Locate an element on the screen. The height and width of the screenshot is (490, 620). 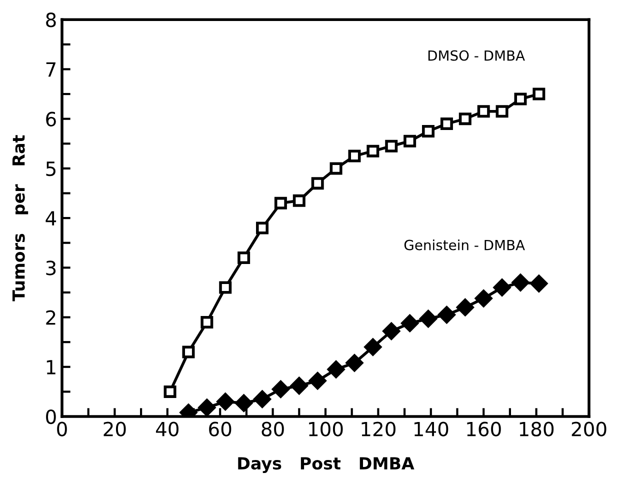
x-tick-label: 200 is located at coordinates (589, 429).